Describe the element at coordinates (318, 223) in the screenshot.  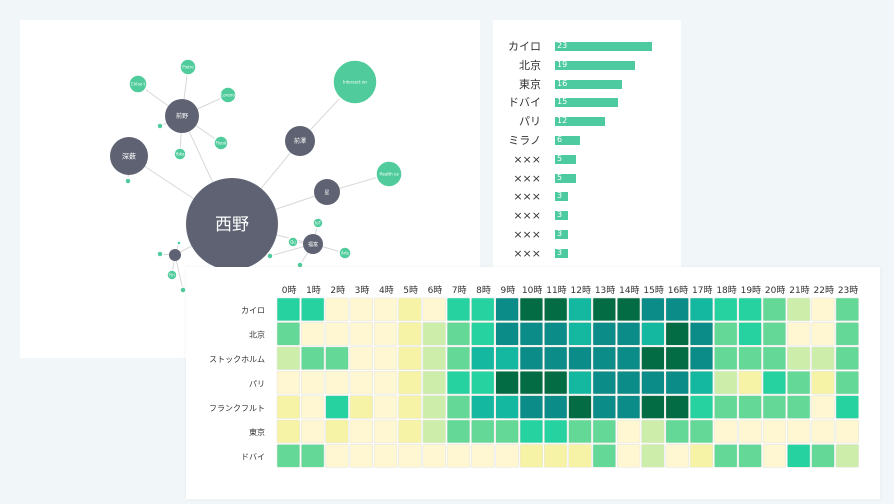
I see `network-leaf-node: IoT` at that location.